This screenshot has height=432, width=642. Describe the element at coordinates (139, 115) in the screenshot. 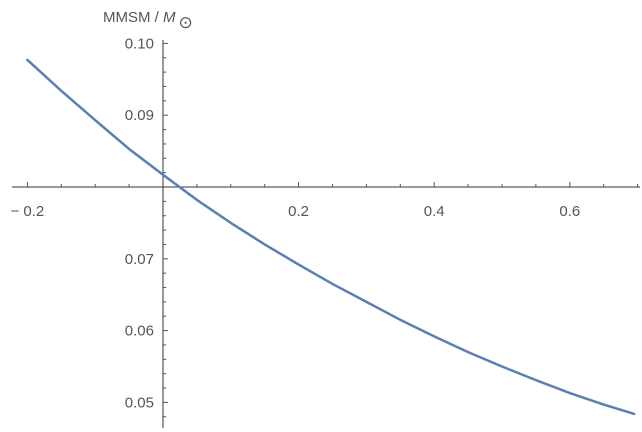

I see `y-tick-label: 0.09` at that location.